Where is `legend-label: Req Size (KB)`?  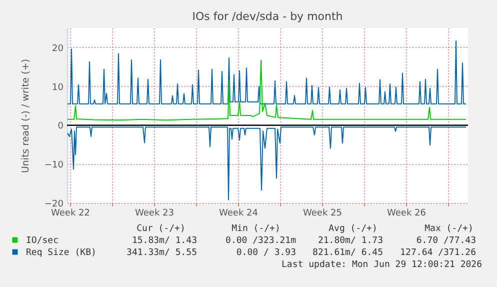
legend-label: Req Size (KB) is located at coordinates (61, 253).